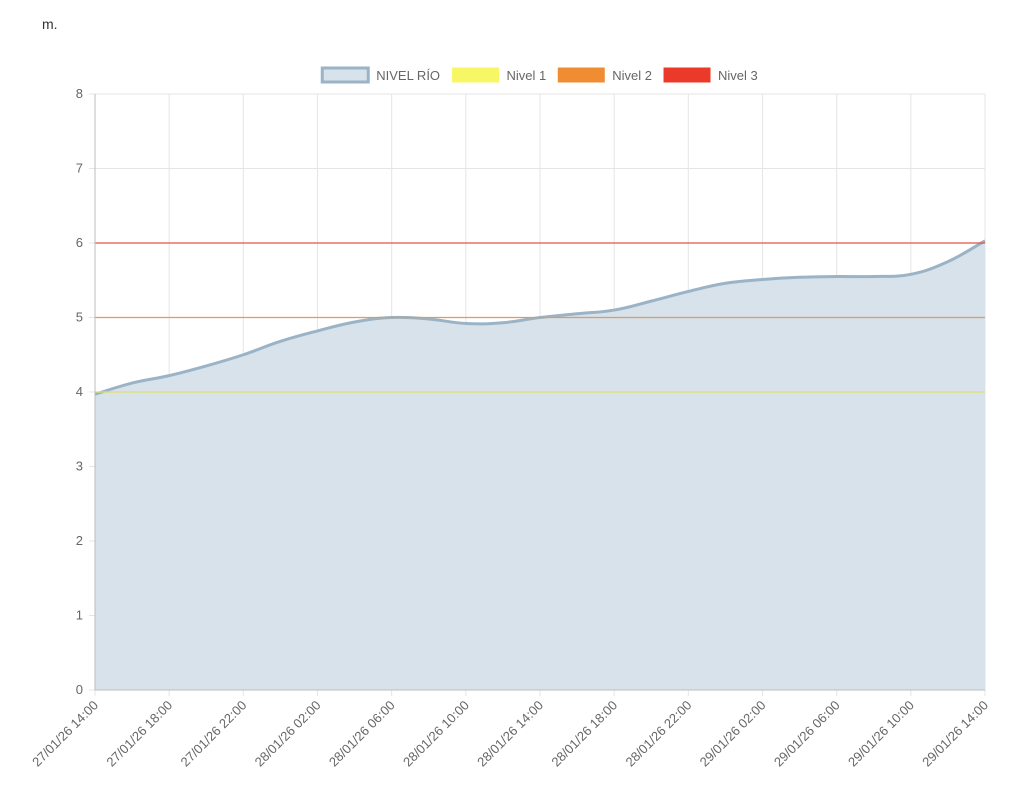 The height and width of the screenshot is (810, 1024). Describe the element at coordinates (738, 75) in the screenshot. I see `legend-label: Nivel 3` at that location.